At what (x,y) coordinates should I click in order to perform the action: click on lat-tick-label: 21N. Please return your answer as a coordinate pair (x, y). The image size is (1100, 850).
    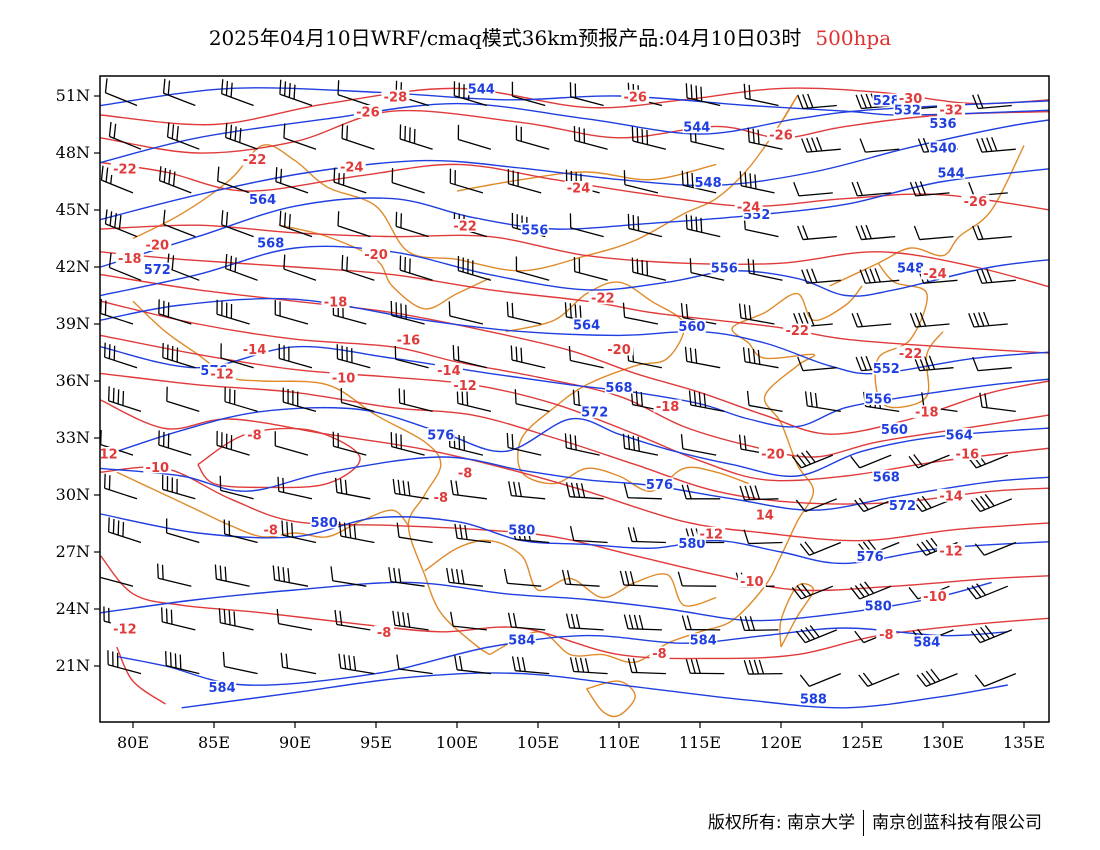
    Looking at the image, I should click on (73, 665).